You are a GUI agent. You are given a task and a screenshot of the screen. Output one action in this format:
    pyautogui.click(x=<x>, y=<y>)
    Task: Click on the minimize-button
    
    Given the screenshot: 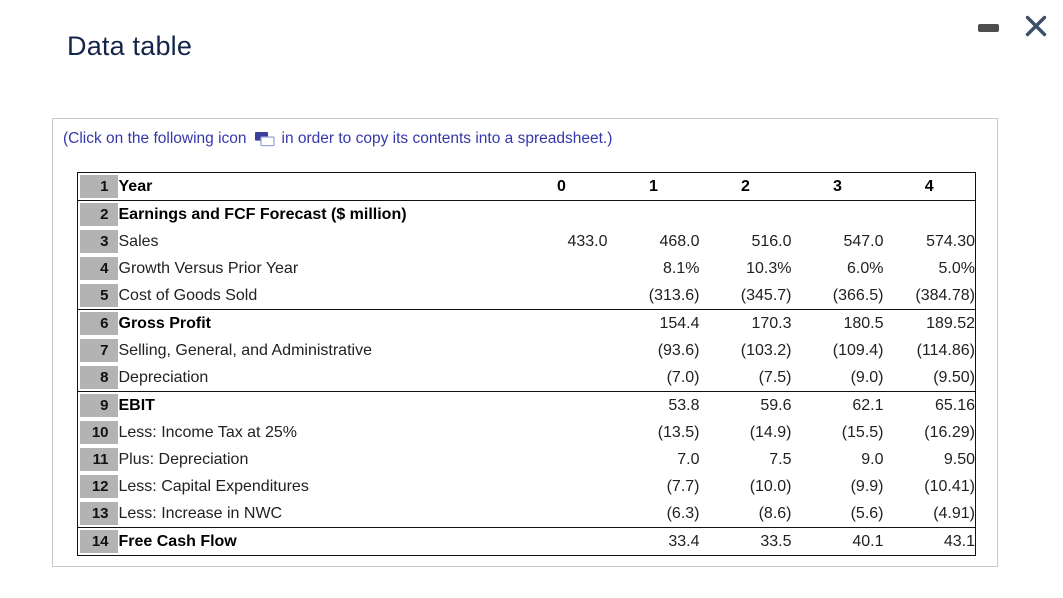 What is the action you would take?
    pyautogui.click(x=988, y=28)
    